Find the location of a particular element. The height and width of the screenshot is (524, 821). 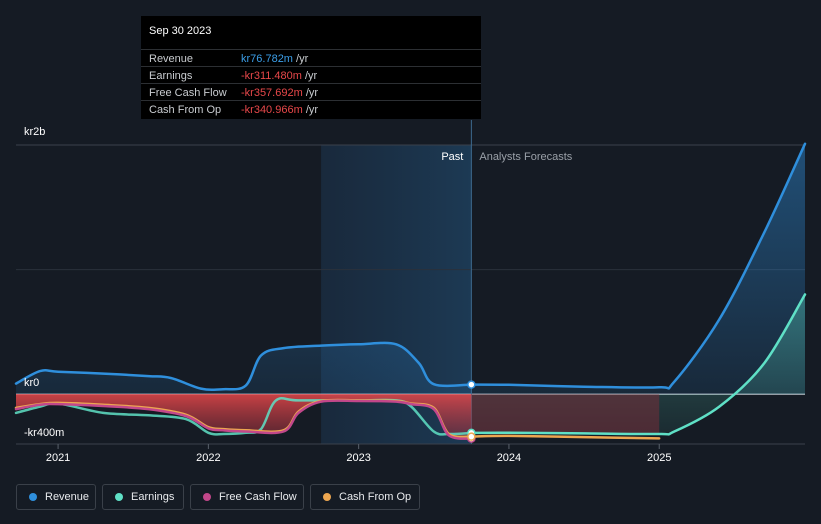

y-tick-label: kr2b is located at coordinates (34, 132).